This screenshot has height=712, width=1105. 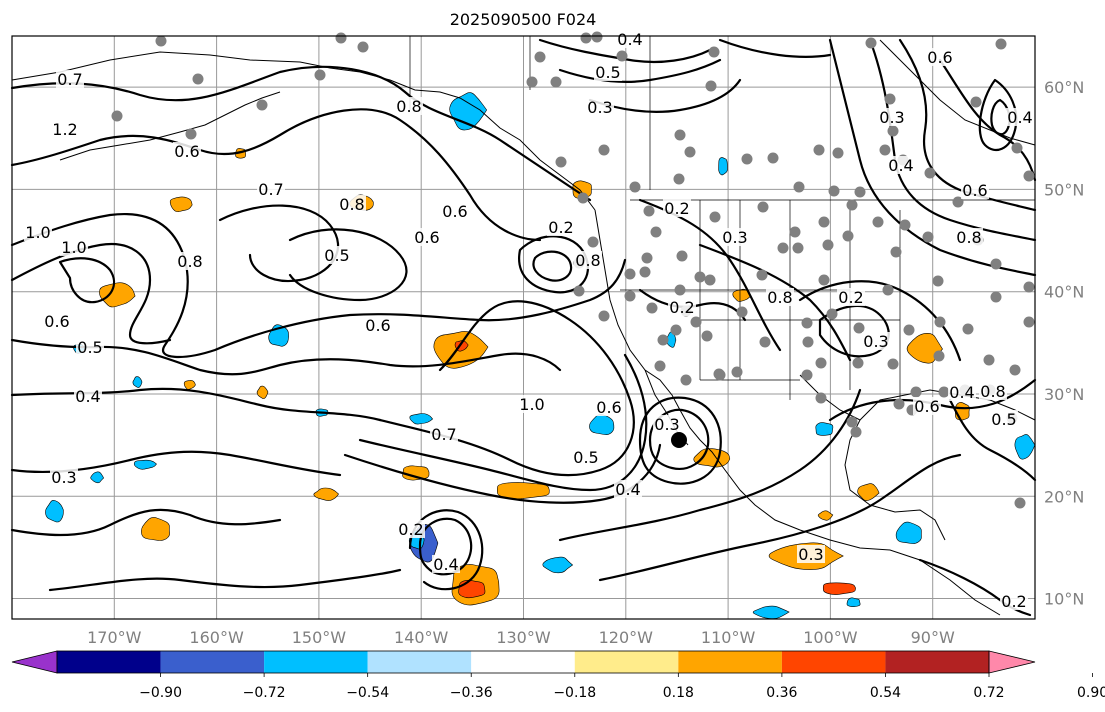 I want to click on colorbar-tick-label: −0.18, so click(x=574, y=693).